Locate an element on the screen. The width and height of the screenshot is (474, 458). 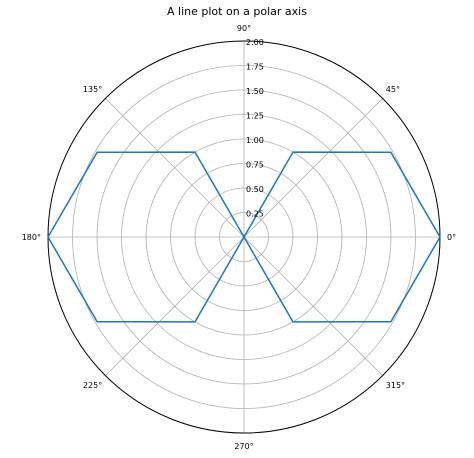
chart-title: A line plot on a polar axis is located at coordinates (237, 11).